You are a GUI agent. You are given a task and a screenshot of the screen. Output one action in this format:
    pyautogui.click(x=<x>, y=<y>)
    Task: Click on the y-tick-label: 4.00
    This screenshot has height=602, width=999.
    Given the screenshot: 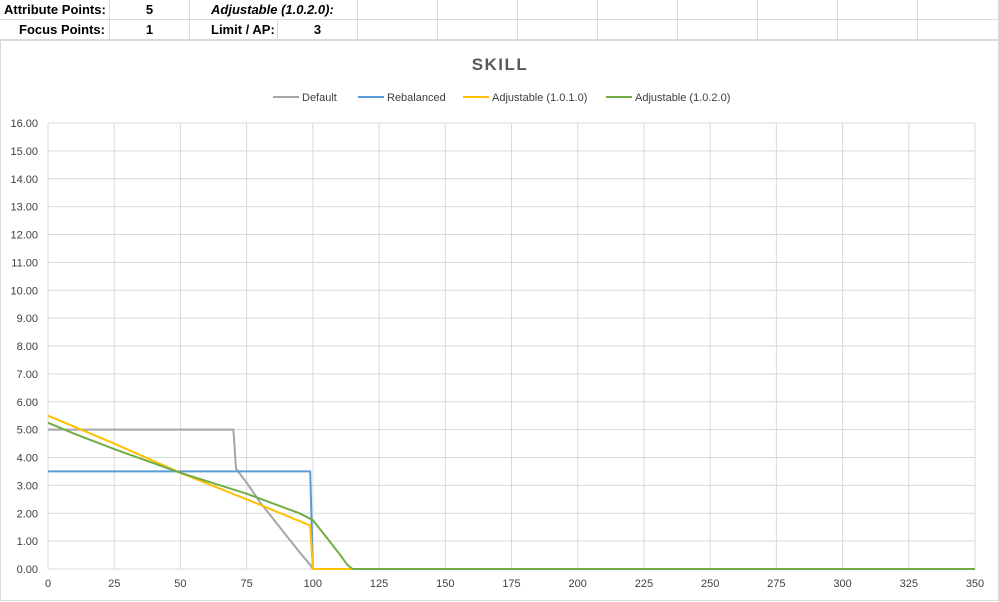 What is the action you would take?
    pyautogui.click(x=27, y=459)
    